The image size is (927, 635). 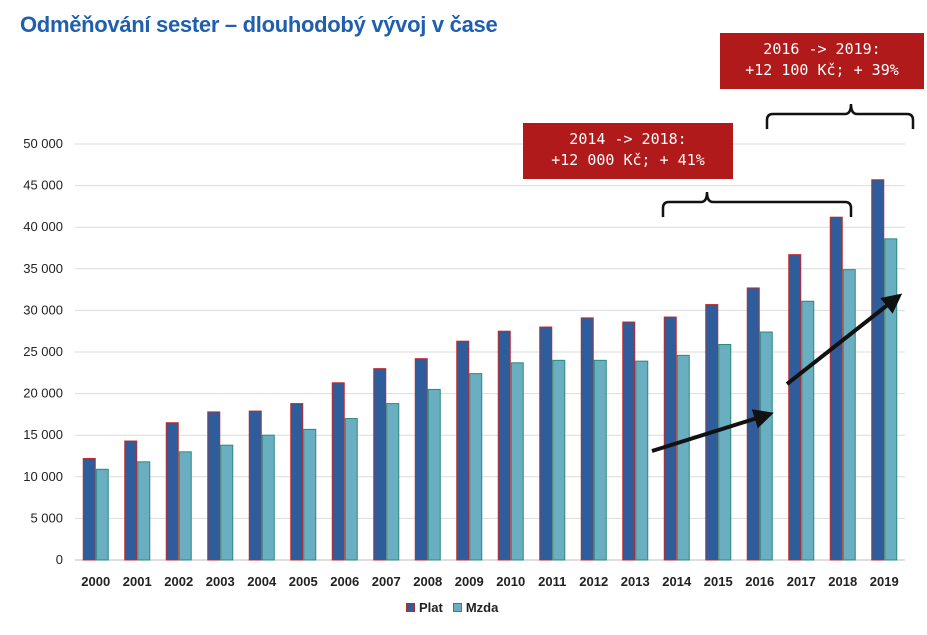 What do you see at coordinates (822, 49) in the screenshot?
I see `callout-2016-line1: 2016 -> 2019:` at bounding box center [822, 49].